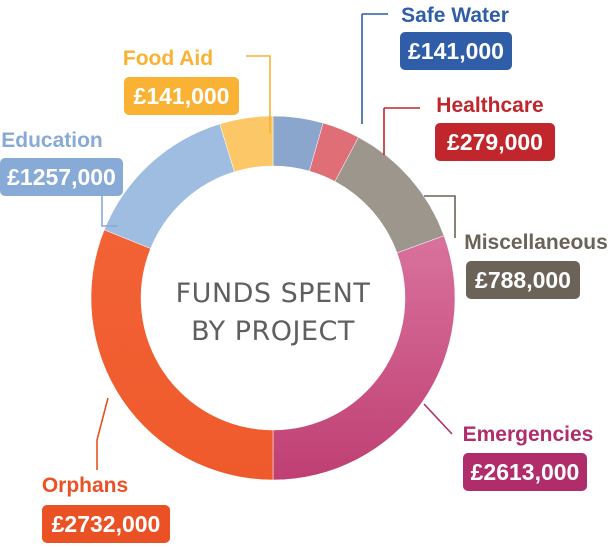  I want to click on value-miscellaneous: £788,000, so click(523, 280).